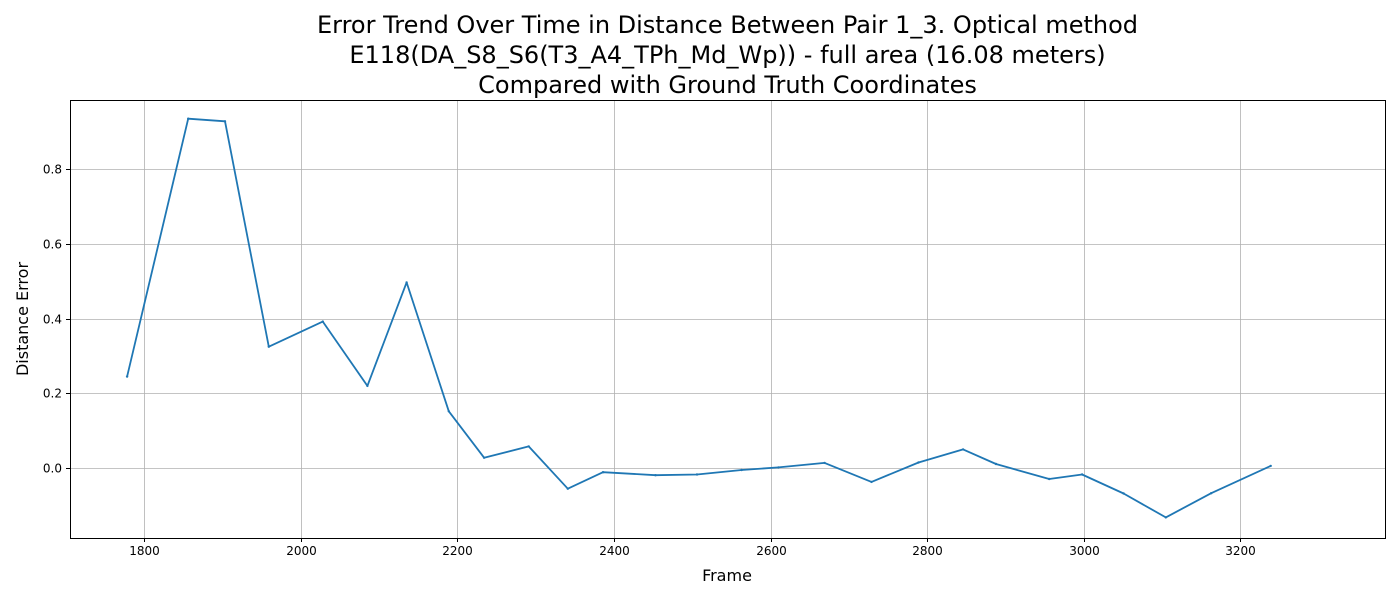 This screenshot has width=1400, height=600. I want to click on y-tick-label: 0.8, so click(52, 170).